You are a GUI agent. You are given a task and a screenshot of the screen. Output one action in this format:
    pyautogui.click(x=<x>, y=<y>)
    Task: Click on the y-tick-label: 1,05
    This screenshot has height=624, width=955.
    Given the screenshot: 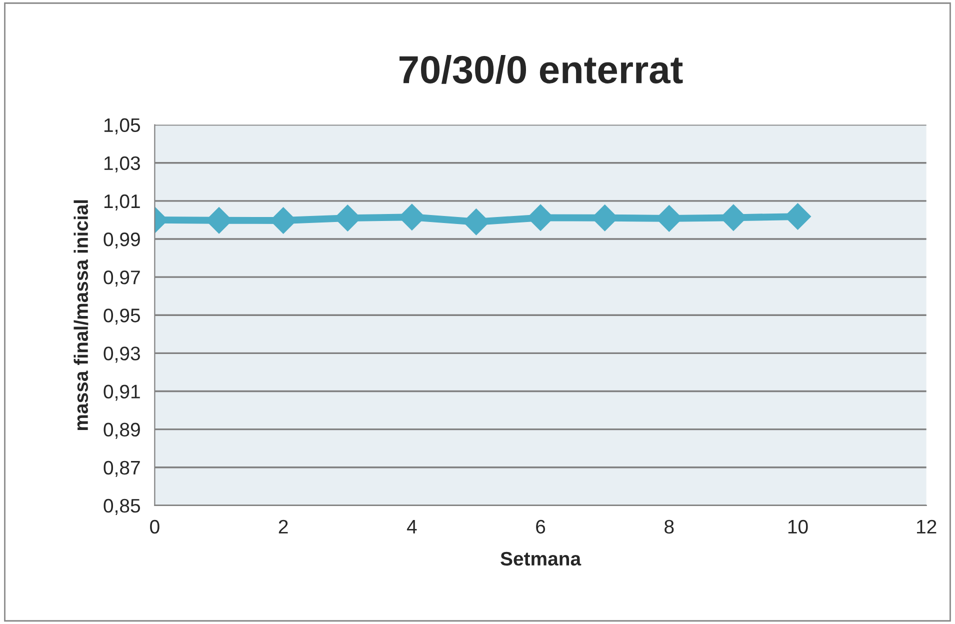 What is the action you would take?
    pyautogui.click(x=122, y=126)
    